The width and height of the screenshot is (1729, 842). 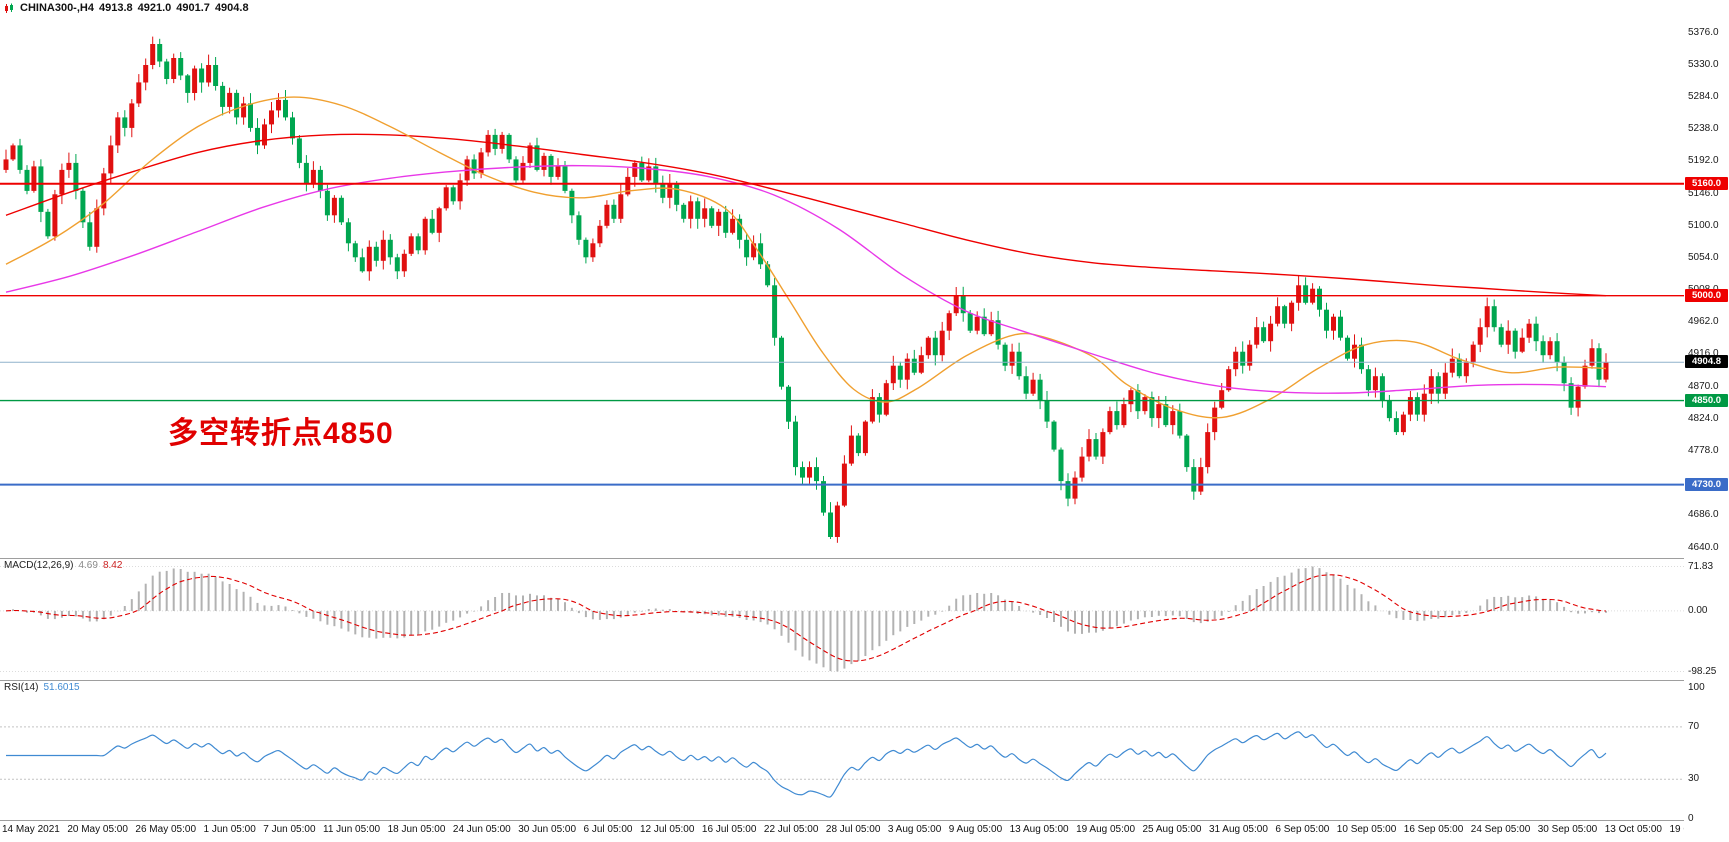 What do you see at coordinates (1703, 450) in the screenshot?
I see `axis-tick-label: 4778.0` at bounding box center [1703, 450].